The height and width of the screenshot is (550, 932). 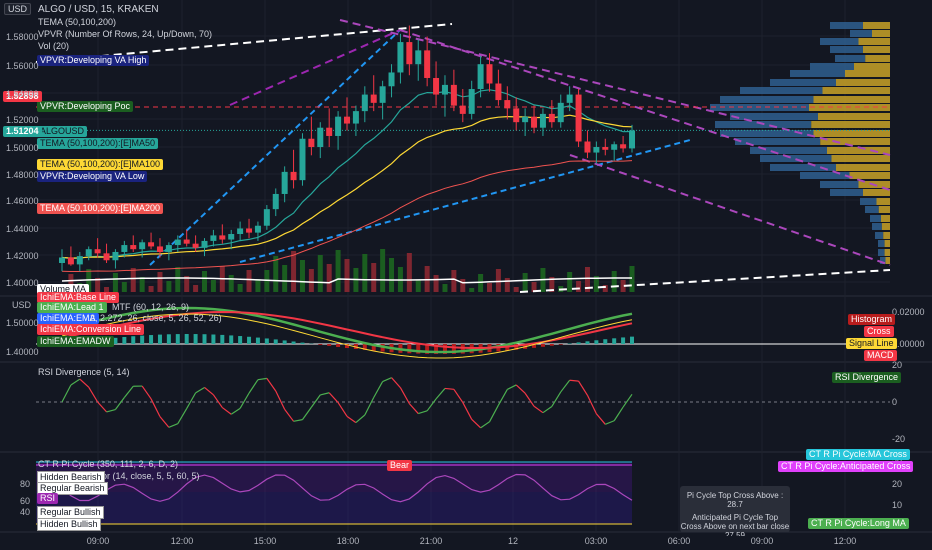 I want to click on indicator-vol: Vol (20), so click(x=54, y=46).